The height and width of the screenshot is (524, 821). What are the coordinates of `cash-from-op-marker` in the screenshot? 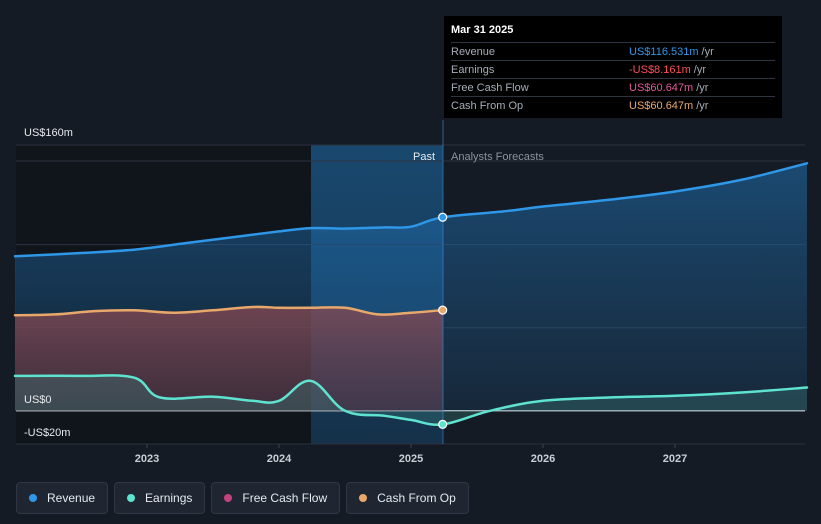 It's located at (443, 310).